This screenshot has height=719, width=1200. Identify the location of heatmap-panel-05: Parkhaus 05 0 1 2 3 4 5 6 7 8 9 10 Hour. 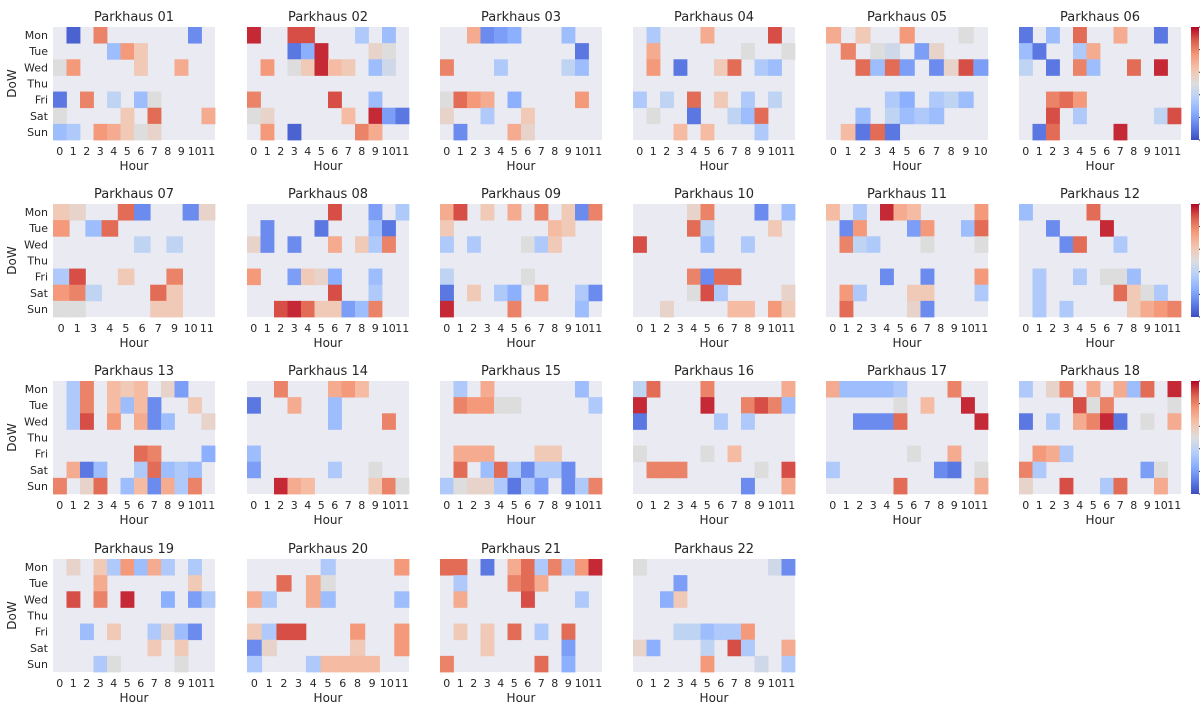
(907, 91).